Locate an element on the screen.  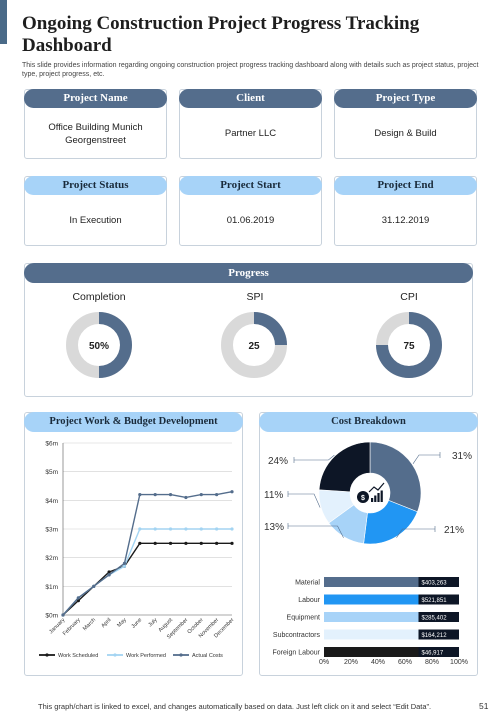
pie-pct-label: 24% is located at coordinates (278, 461).